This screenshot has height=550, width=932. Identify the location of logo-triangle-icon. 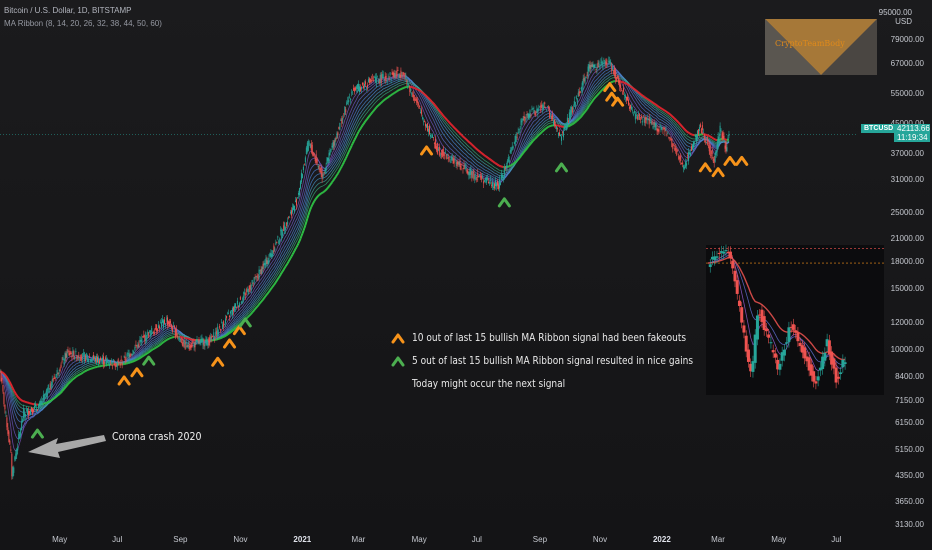
(821, 47).